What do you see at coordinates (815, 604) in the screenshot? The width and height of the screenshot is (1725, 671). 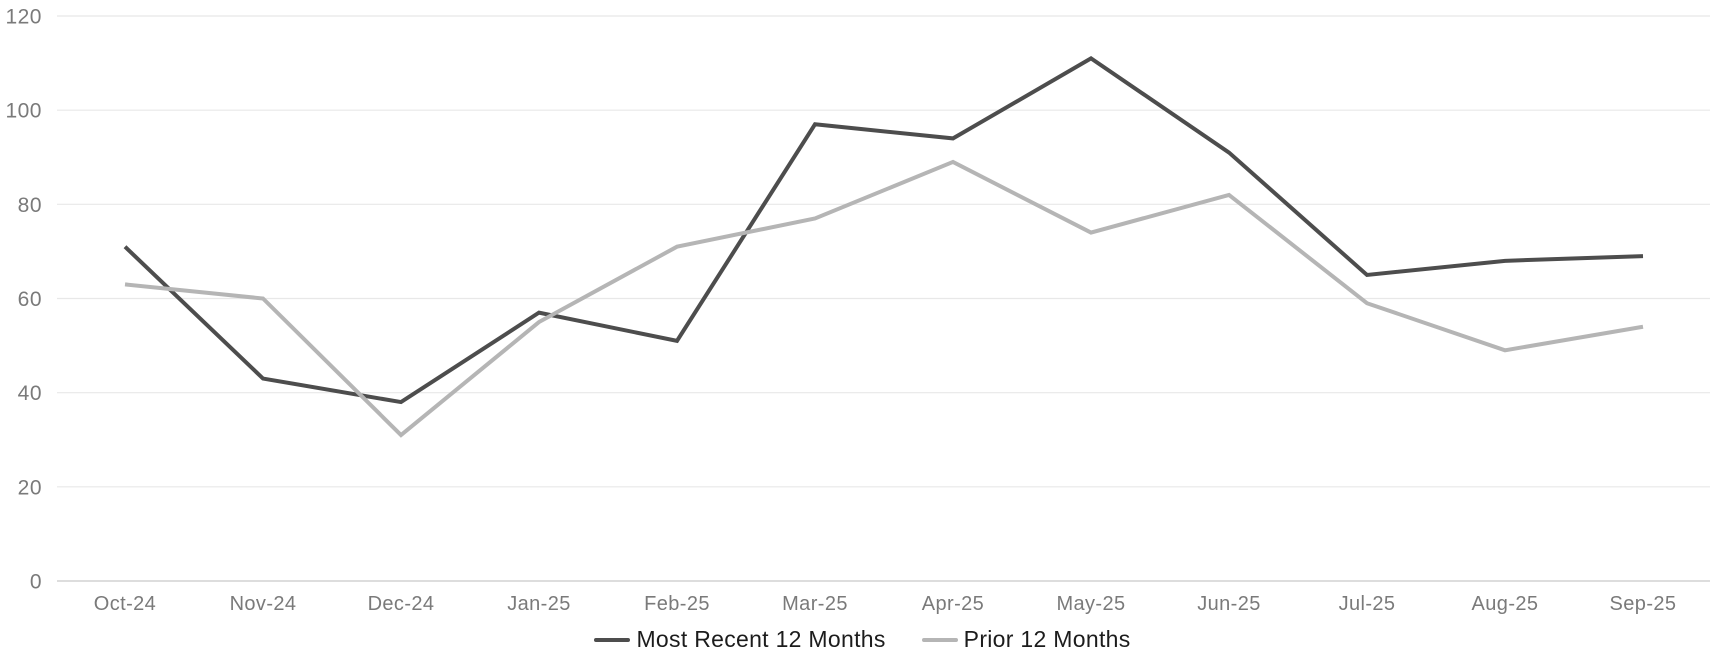 I see `x-tick-label-Mar-25: Mar-25` at bounding box center [815, 604].